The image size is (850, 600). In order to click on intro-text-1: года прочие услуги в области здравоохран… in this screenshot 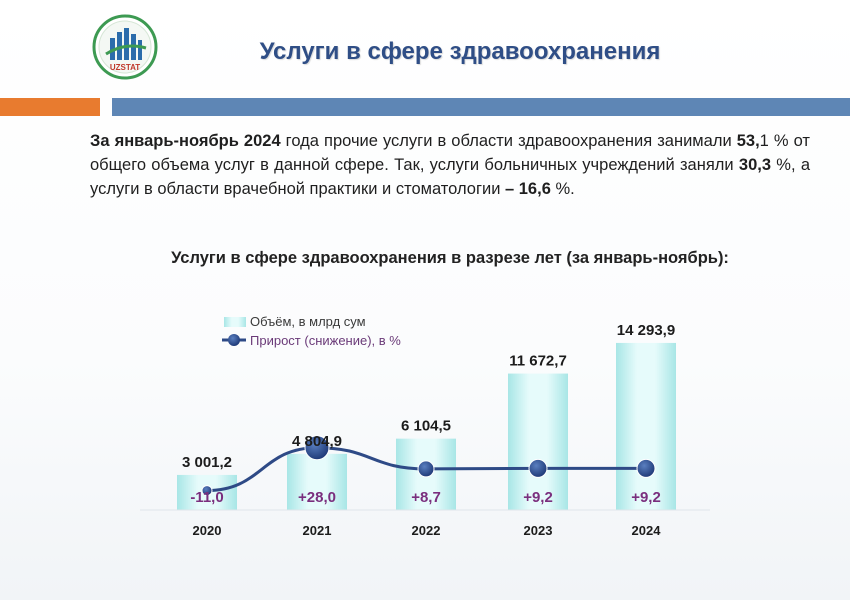, I will do `click(508, 141)`.